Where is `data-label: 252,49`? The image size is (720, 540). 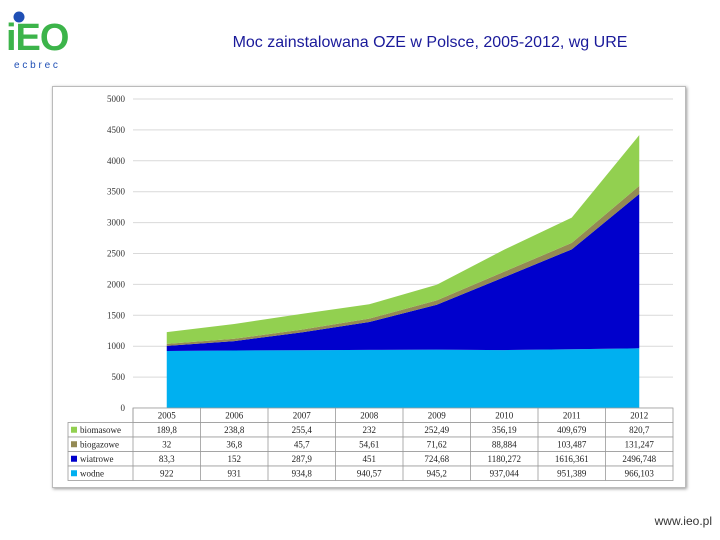 data-label: 252,49 is located at coordinates (436, 430).